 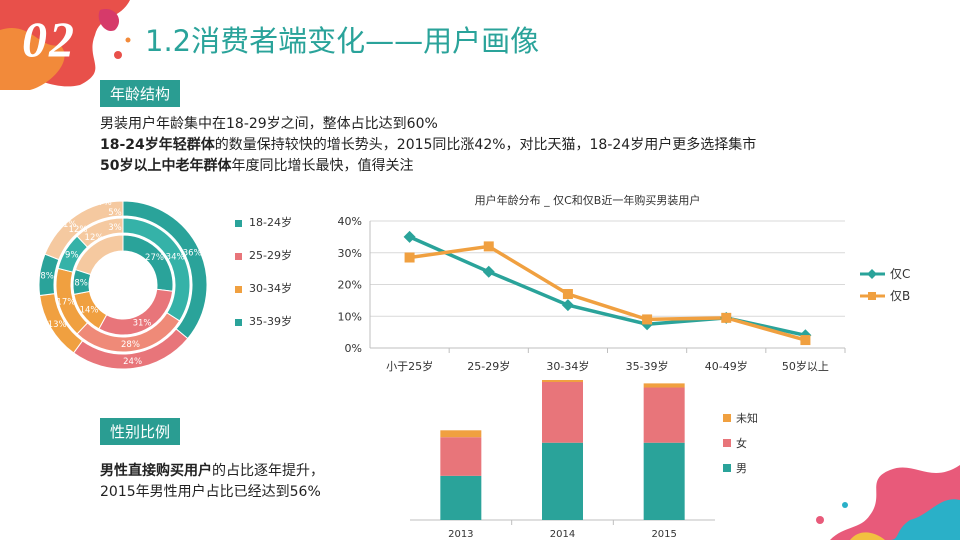 What do you see at coordinates (888, 502) in the screenshot?
I see `paint-splash-bottom-right` at bounding box center [888, 502].